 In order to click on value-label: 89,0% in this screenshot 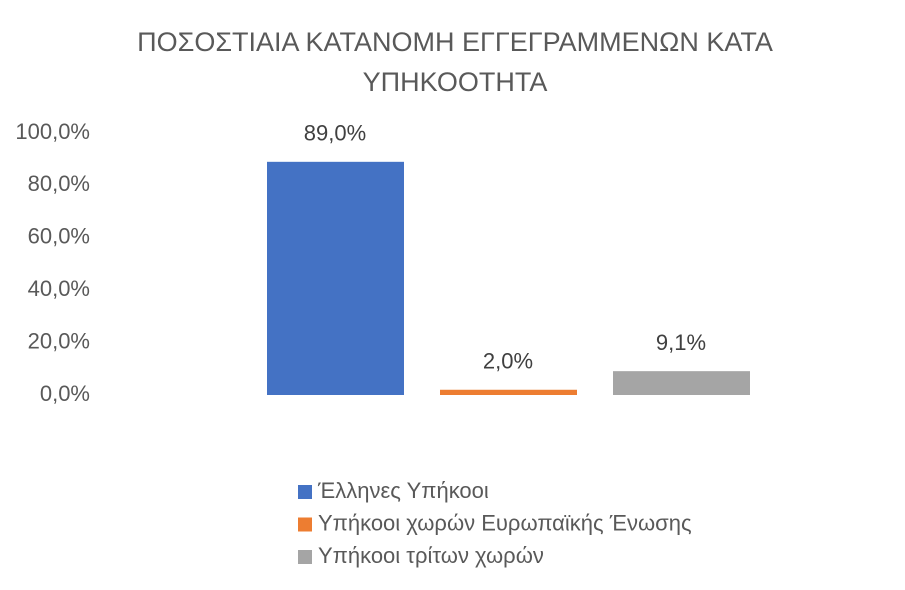, I will do `click(335, 133)`.